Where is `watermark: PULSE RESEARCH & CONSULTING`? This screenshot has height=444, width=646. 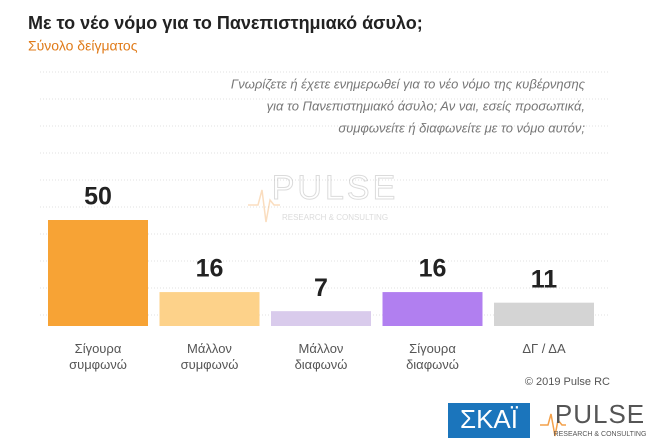 watermark: PULSE RESEARCH & CONSULTING is located at coordinates (323, 195).